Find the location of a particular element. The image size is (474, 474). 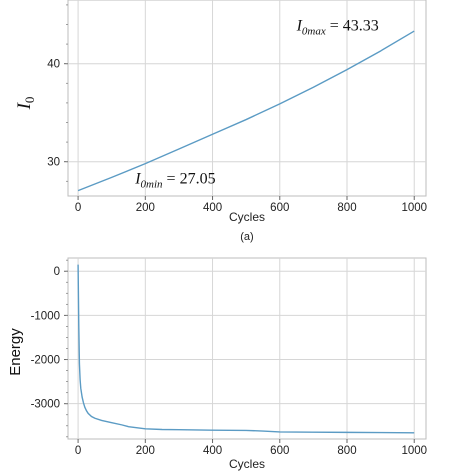

svg-text: I0 is located at coordinates (25, 104).